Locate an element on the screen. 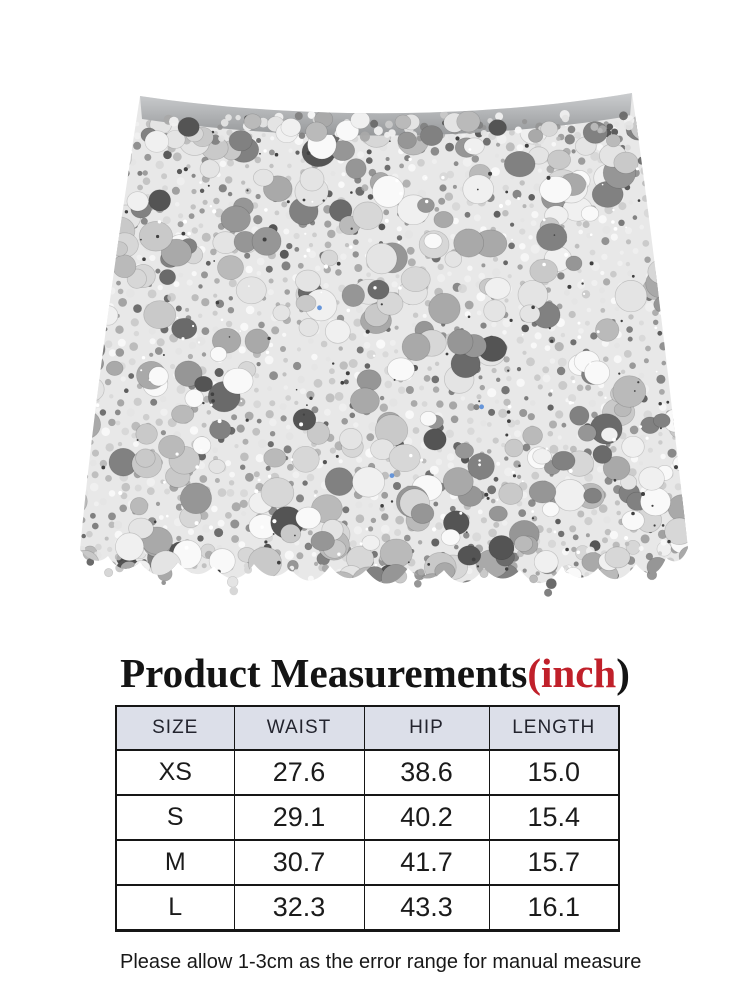 This screenshot has width=750, height=1000. measurement-cell: 40.2 is located at coordinates (426, 817).